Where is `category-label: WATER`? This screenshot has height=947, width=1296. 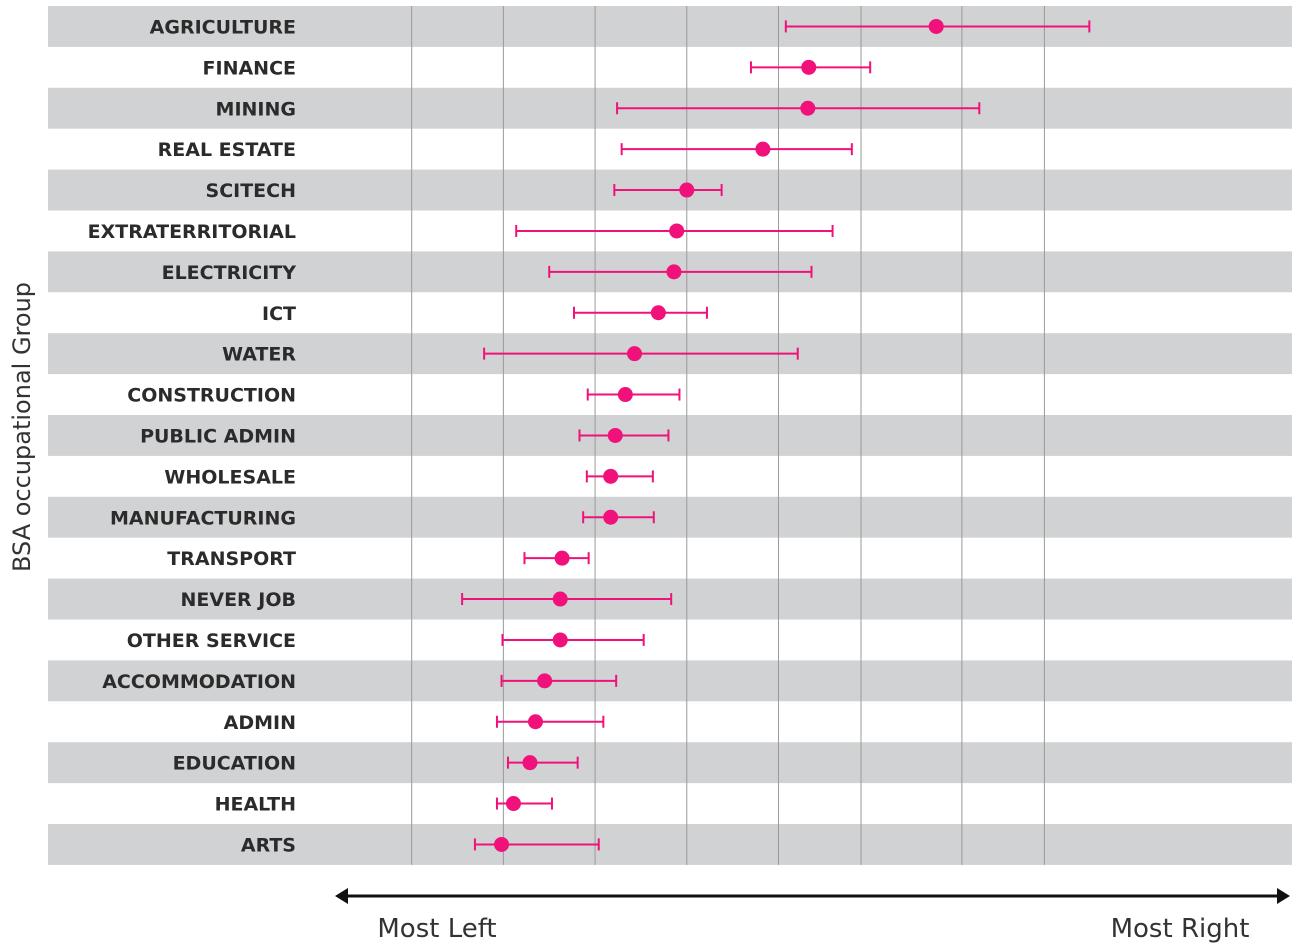 category-label: WATER is located at coordinates (259, 355).